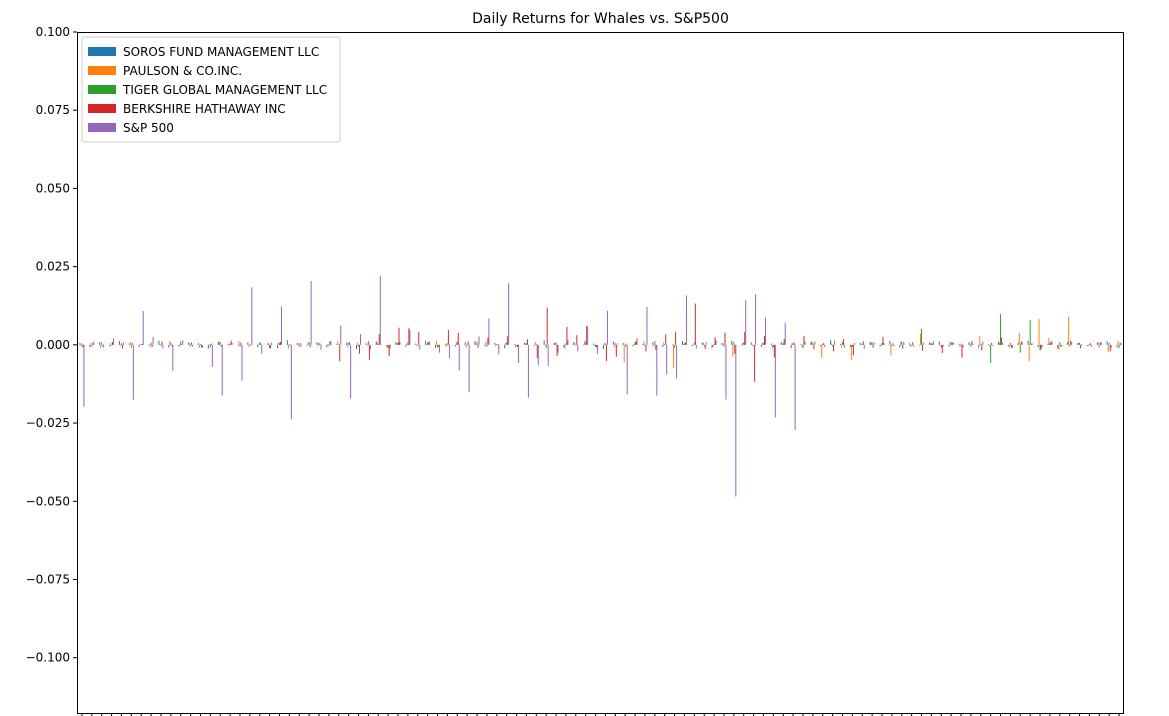 The image size is (1169, 716). What do you see at coordinates (53, 345) in the screenshot?
I see `y-tick-label: 0.000` at bounding box center [53, 345].